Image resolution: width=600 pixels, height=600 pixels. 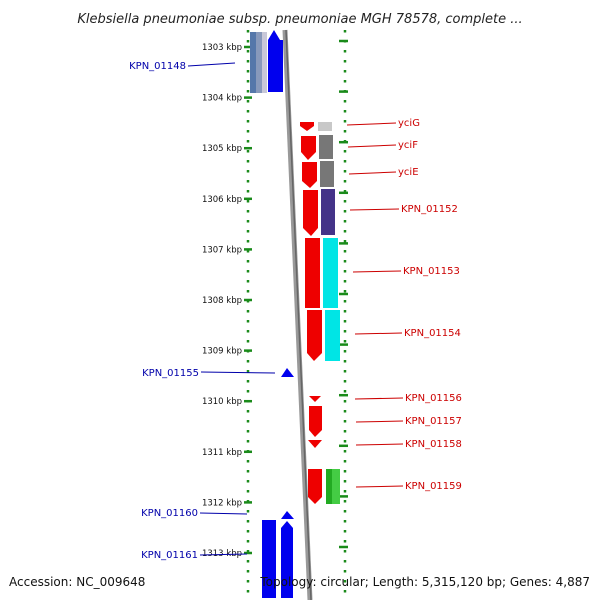 I want to click on gene-label-kpn-01155: KPN_01155, so click(x=170, y=373).